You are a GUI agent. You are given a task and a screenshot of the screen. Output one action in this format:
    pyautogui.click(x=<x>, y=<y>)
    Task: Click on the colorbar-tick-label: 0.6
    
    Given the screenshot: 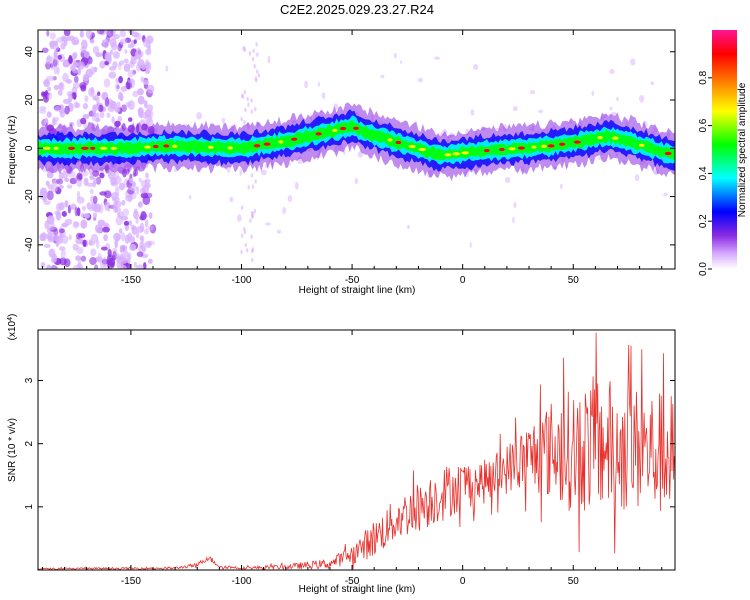 What is the action you would take?
    pyautogui.click(x=703, y=125)
    